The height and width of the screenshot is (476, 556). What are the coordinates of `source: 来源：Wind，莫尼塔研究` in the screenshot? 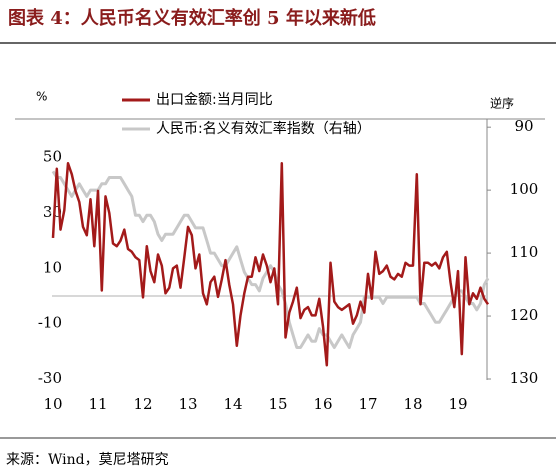 It's located at (87, 460).